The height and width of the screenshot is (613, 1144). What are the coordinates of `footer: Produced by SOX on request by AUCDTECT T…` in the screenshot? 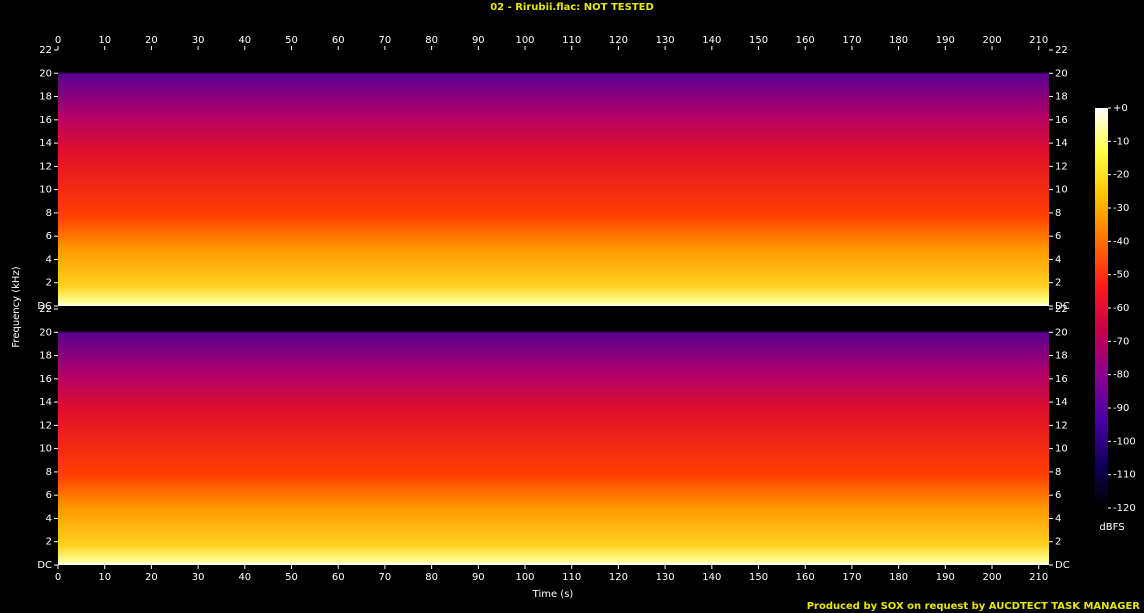 It's located at (974, 606).